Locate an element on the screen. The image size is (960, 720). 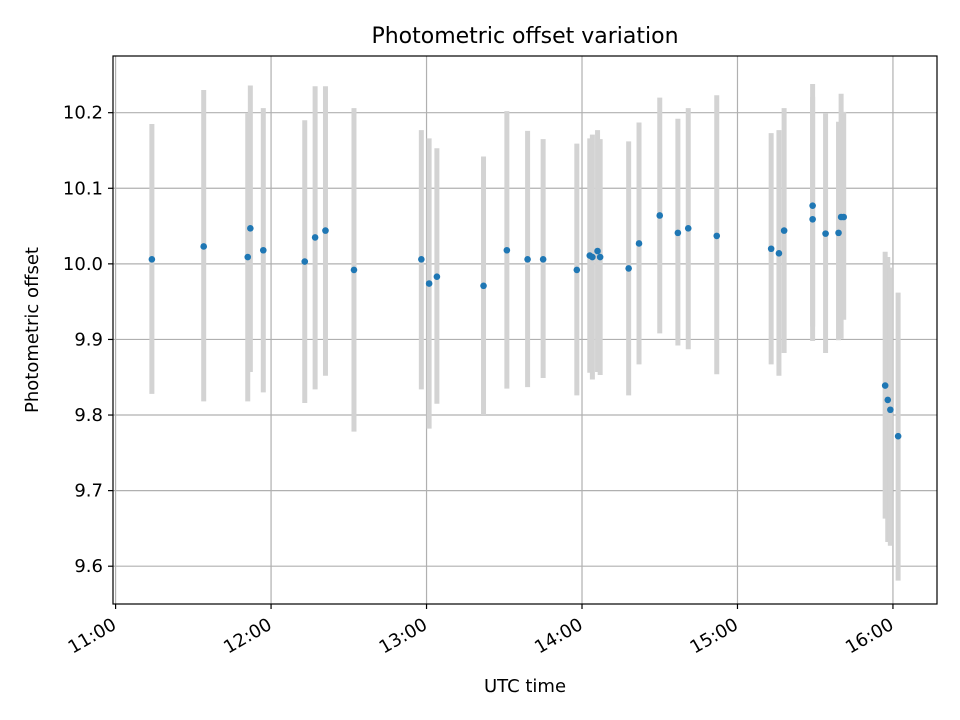
y-tick-label: 10.0 is located at coordinates (83, 264).